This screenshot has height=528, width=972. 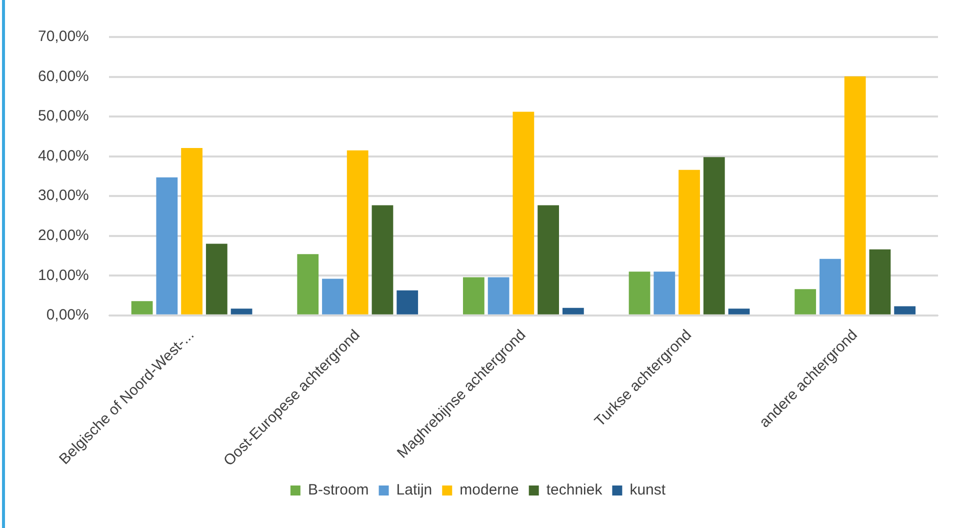 What do you see at coordinates (63, 155) in the screenshot?
I see `y-tick-label: 40,00%` at bounding box center [63, 155].